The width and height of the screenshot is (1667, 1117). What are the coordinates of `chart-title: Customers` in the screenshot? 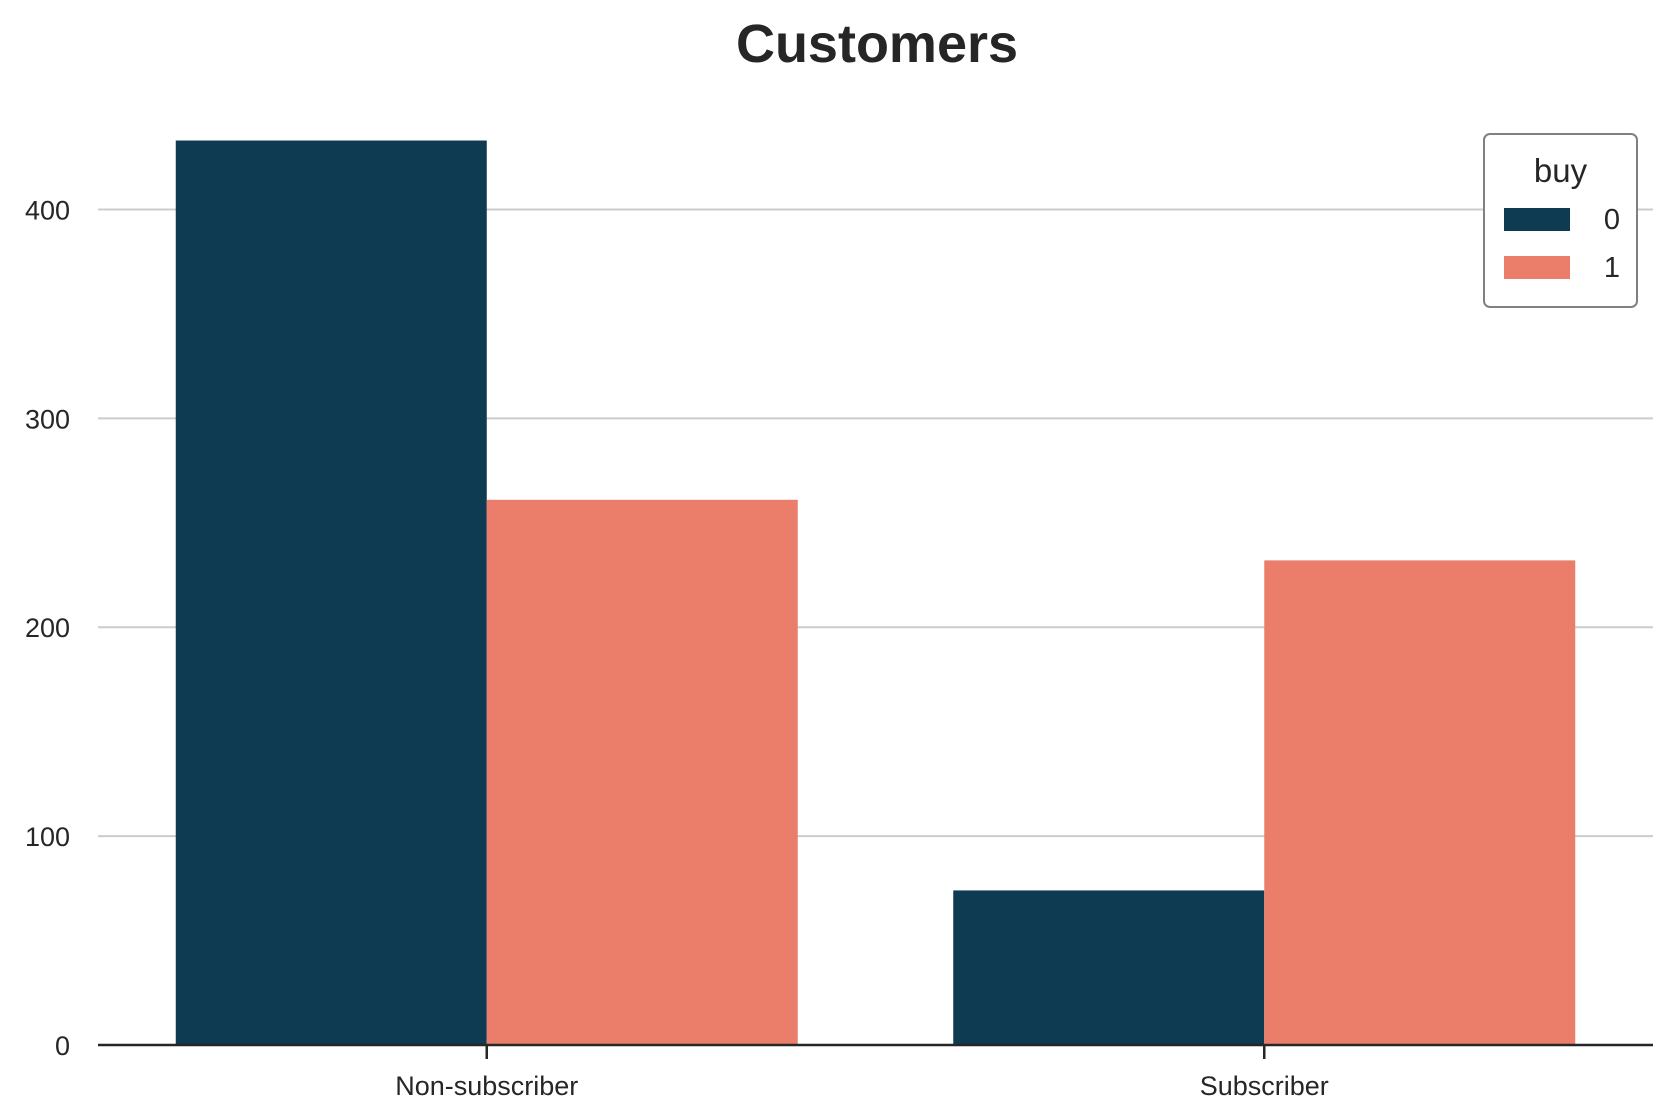 It's located at (877, 44).